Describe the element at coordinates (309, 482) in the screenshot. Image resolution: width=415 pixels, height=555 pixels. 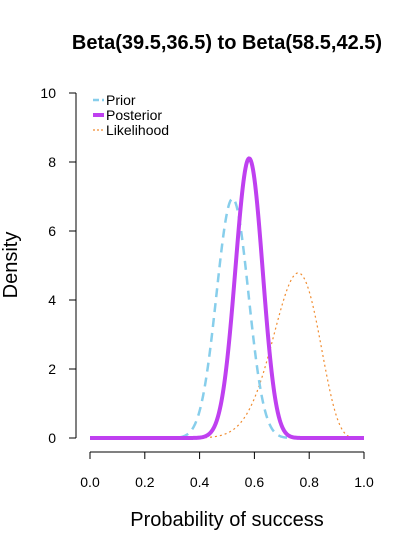
I see `x-tick-label: 0.8` at that location.